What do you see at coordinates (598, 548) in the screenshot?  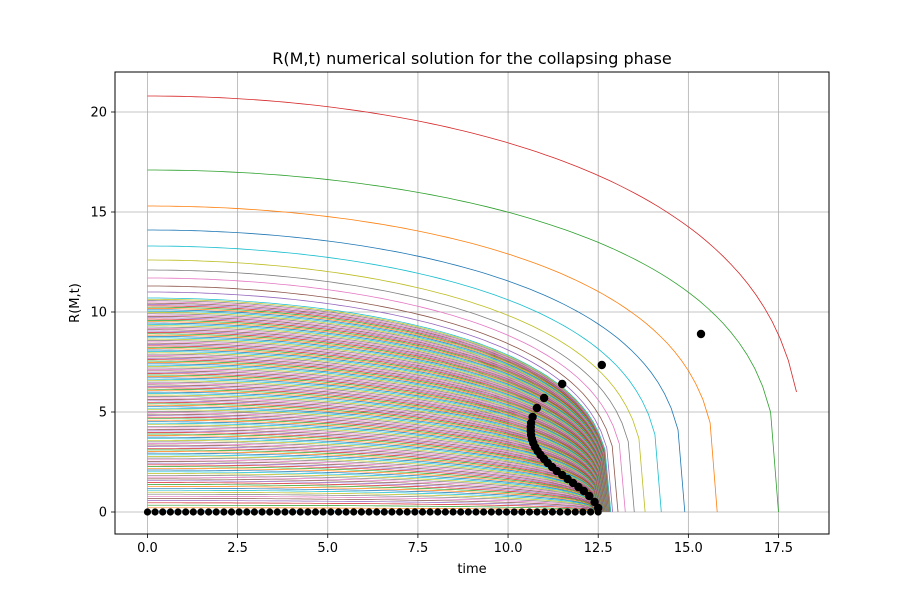 I see `x-tick-label: 12.5` at bounding box center [598, 548].